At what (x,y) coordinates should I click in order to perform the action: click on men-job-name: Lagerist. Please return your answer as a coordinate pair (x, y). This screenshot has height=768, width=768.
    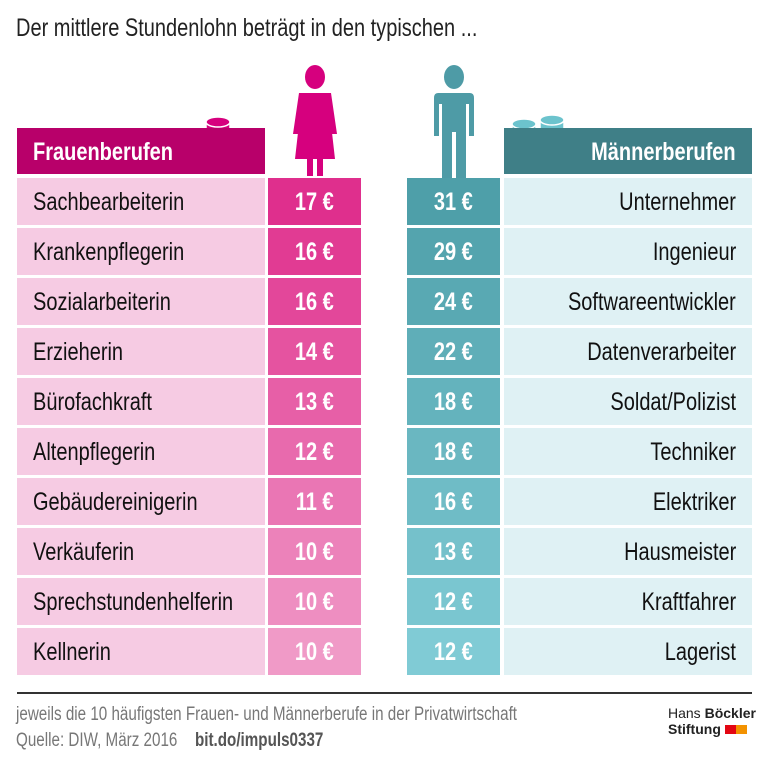
    Looking at the image, I should click on (628, 651).